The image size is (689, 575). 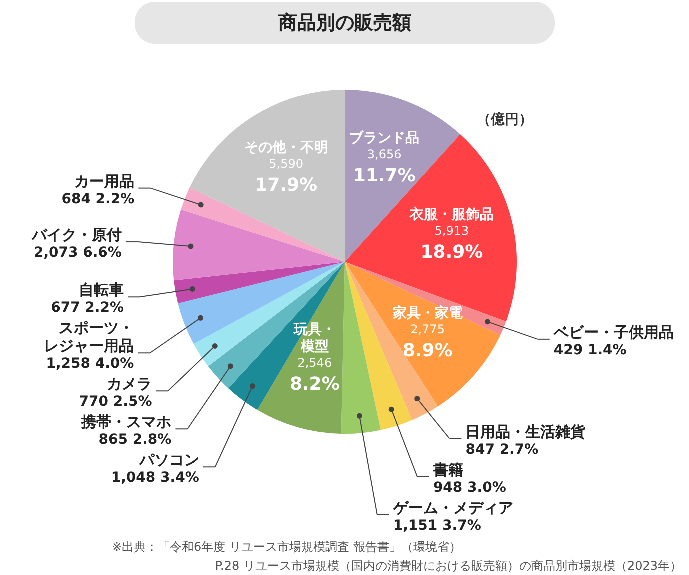 I want to click on data-label: 865 2.8%, so click(x=135, y=440).